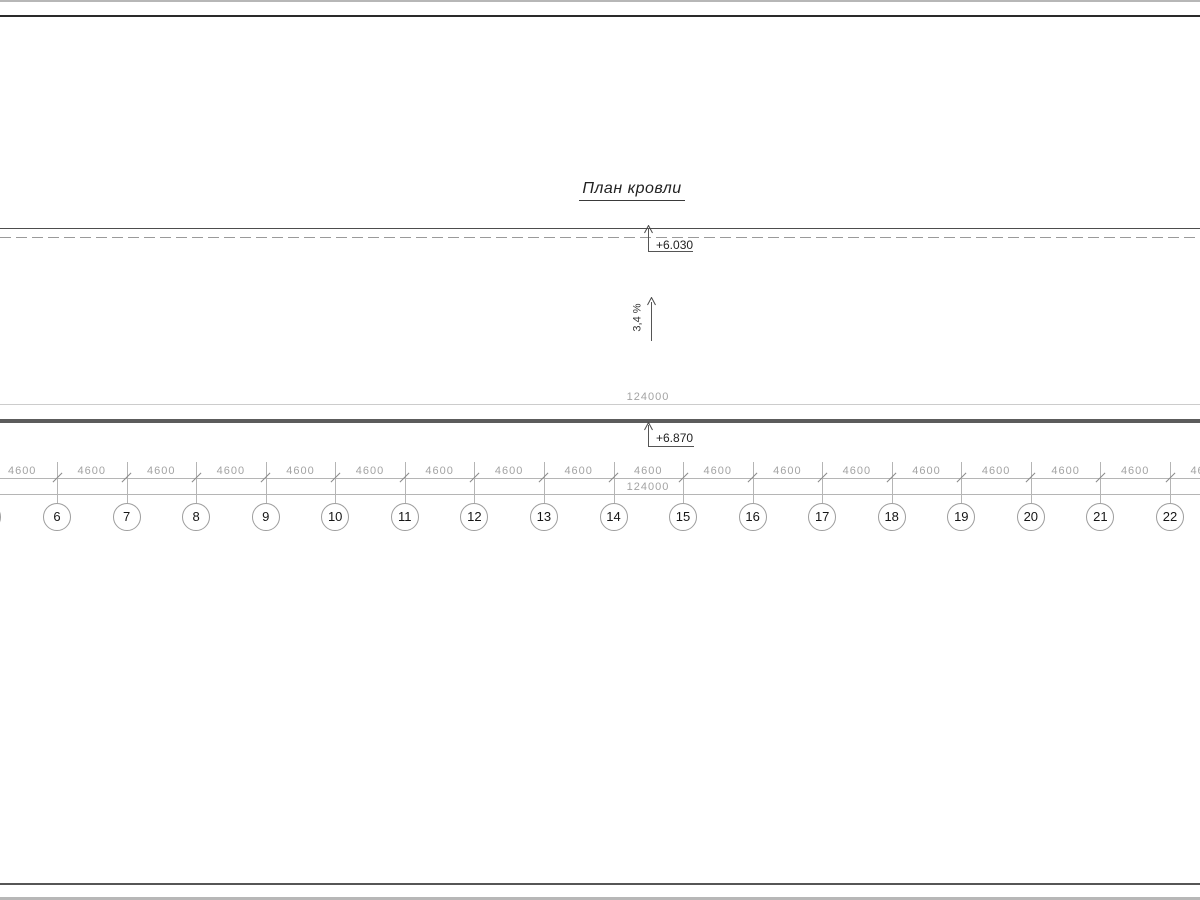  What do you see at coordinates (335, 517) in the screenshot?
I see `grid-axis-bubble: 10` at bounding box center [335, 517].